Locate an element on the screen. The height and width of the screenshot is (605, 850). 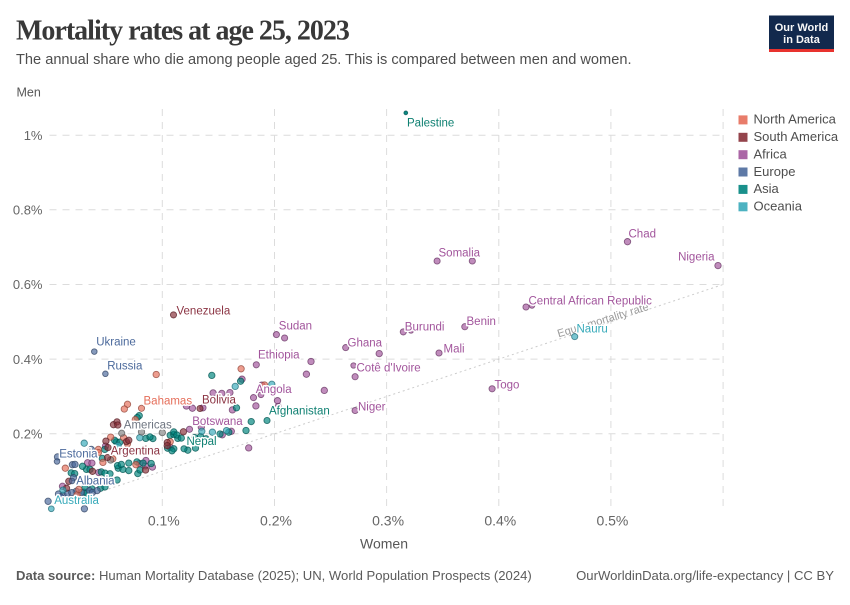
svg-text: Ukraine is located at coordinates (116, 343).